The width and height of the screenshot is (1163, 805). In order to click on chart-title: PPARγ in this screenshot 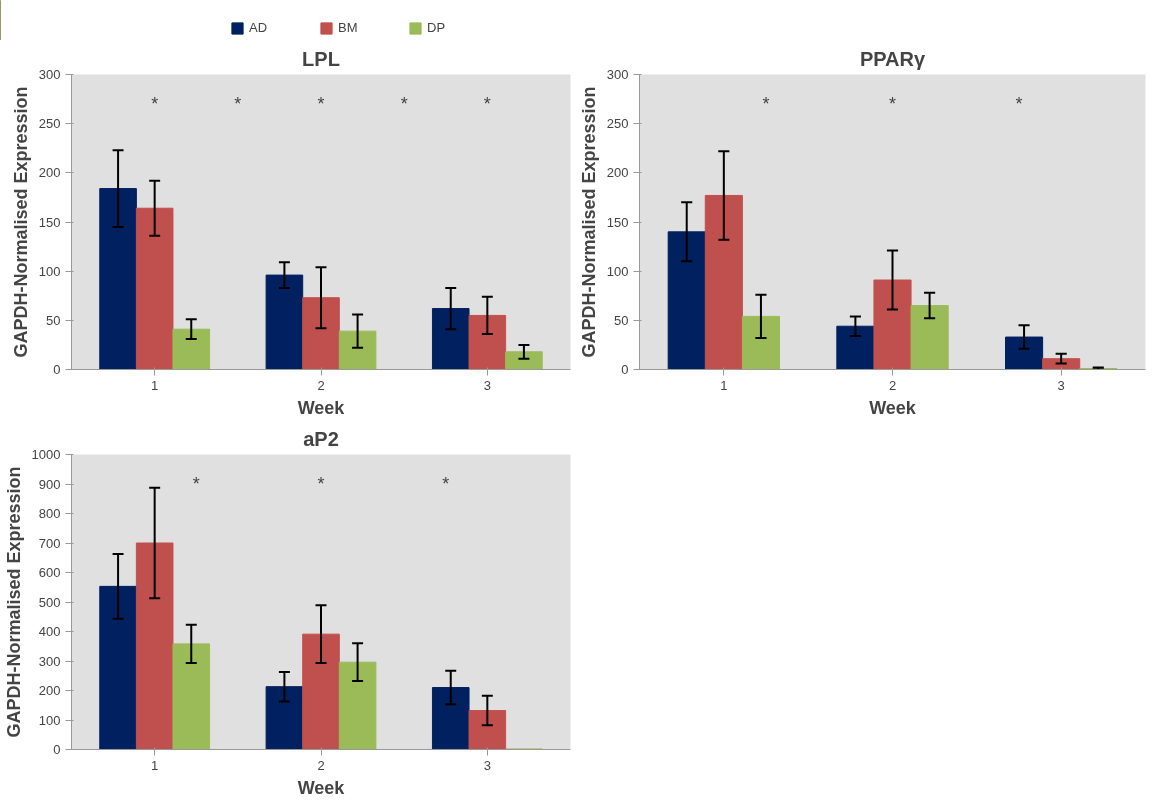, I will do `click(892, 58)`.